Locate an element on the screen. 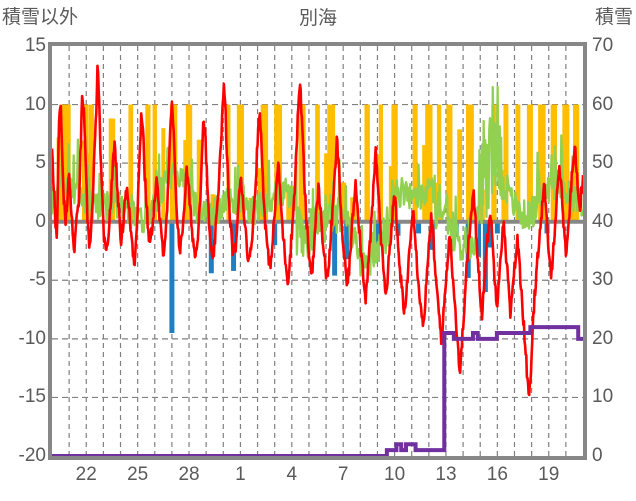 This screenshot has width=636, height=501. right-axis-tick-label: 30 is located at coordinates (603, 280).